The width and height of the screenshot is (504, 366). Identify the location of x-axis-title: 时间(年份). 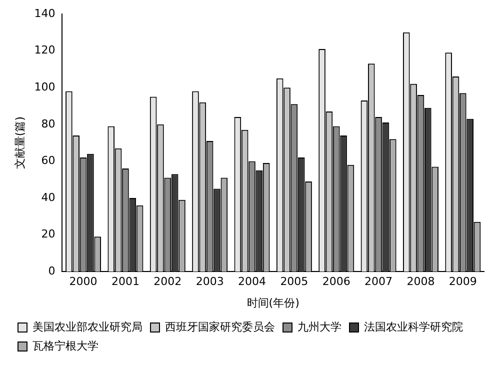
(273, 303).